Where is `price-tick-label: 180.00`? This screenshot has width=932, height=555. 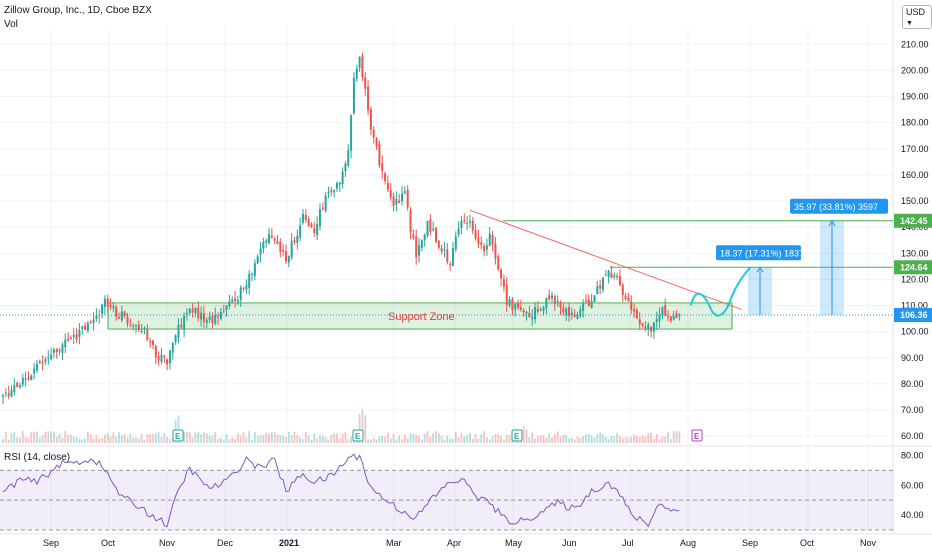 price-tick-label: 180.00 is located at coordinates (915, 123).